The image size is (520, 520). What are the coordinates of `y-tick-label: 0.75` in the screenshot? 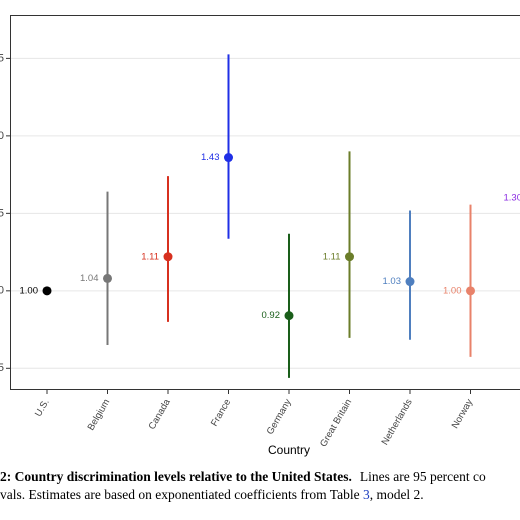 It's located at (2, 368).